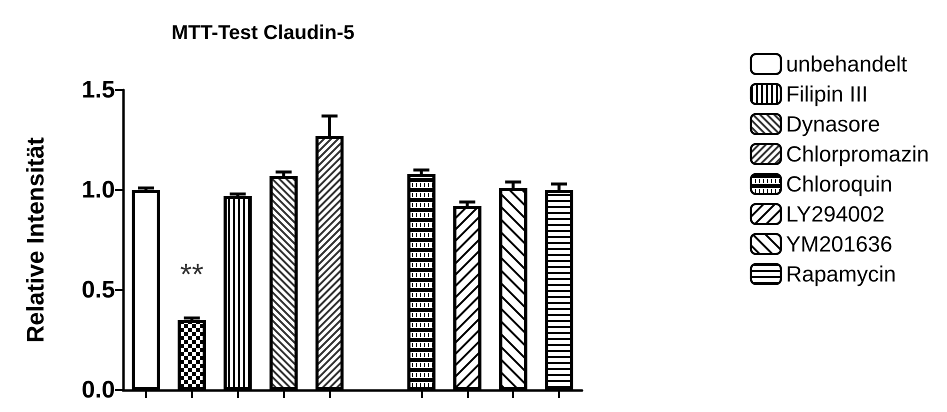 This screenshot has height=412, width=947. I want to click on annotation: **, so click(192, 275).